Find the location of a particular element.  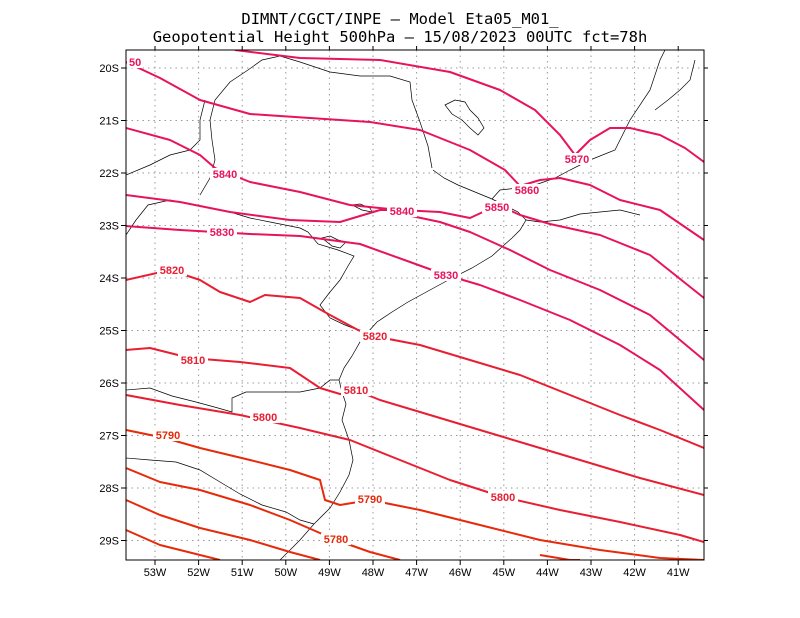

x-tick-label: 45W is located at coordinates (503, 573).